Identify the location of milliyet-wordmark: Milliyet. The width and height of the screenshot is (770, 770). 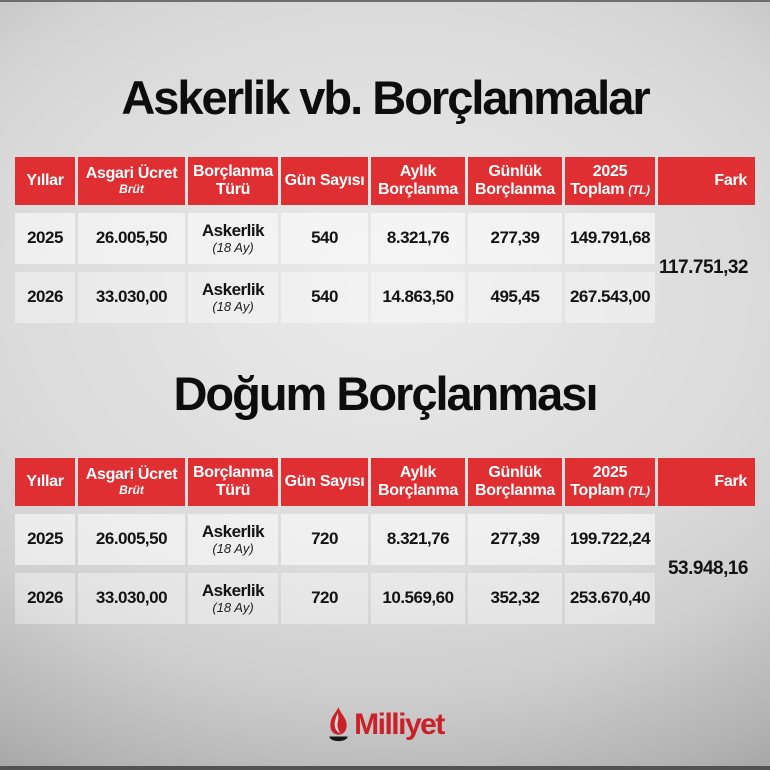
(399, 724).